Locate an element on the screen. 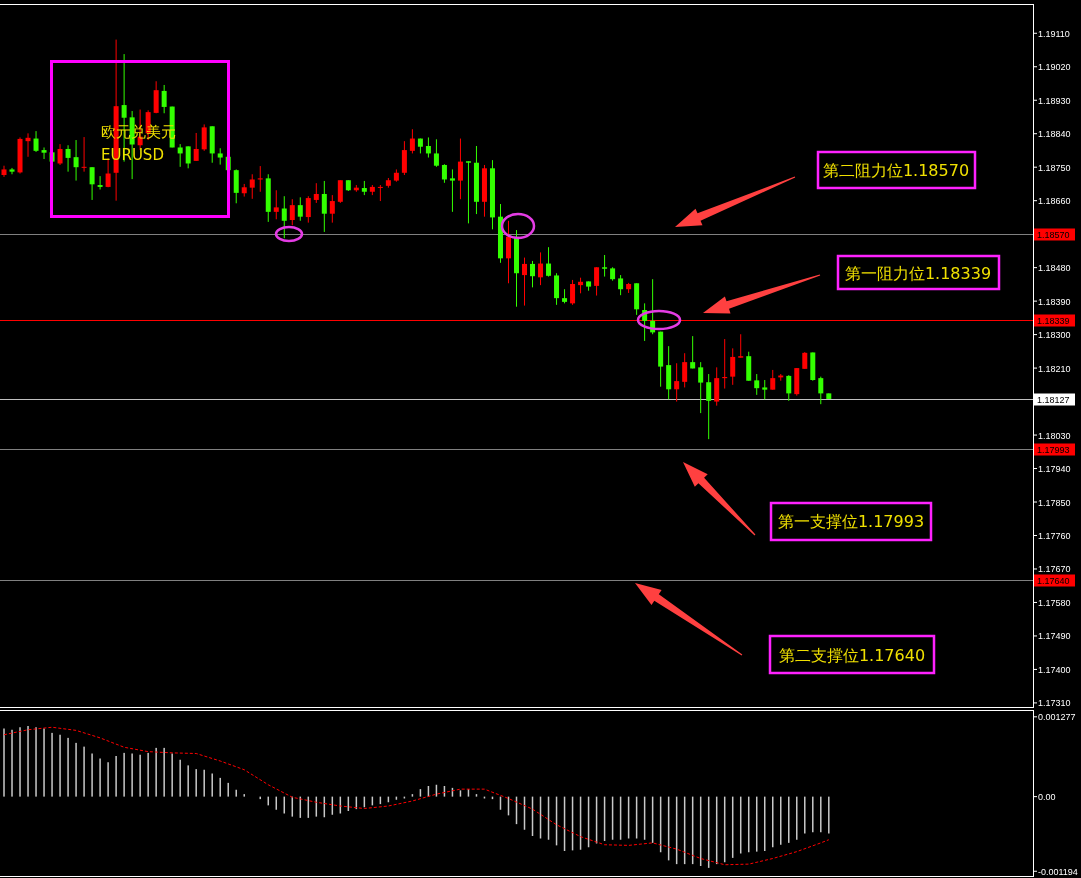  y-tick-label: 1.17400 is located at coordinates (1054, 669).